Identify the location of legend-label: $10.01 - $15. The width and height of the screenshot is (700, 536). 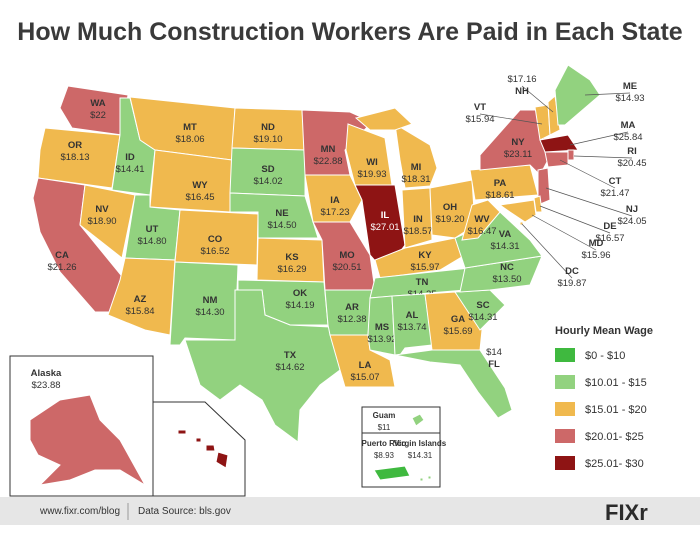
(616, 383).